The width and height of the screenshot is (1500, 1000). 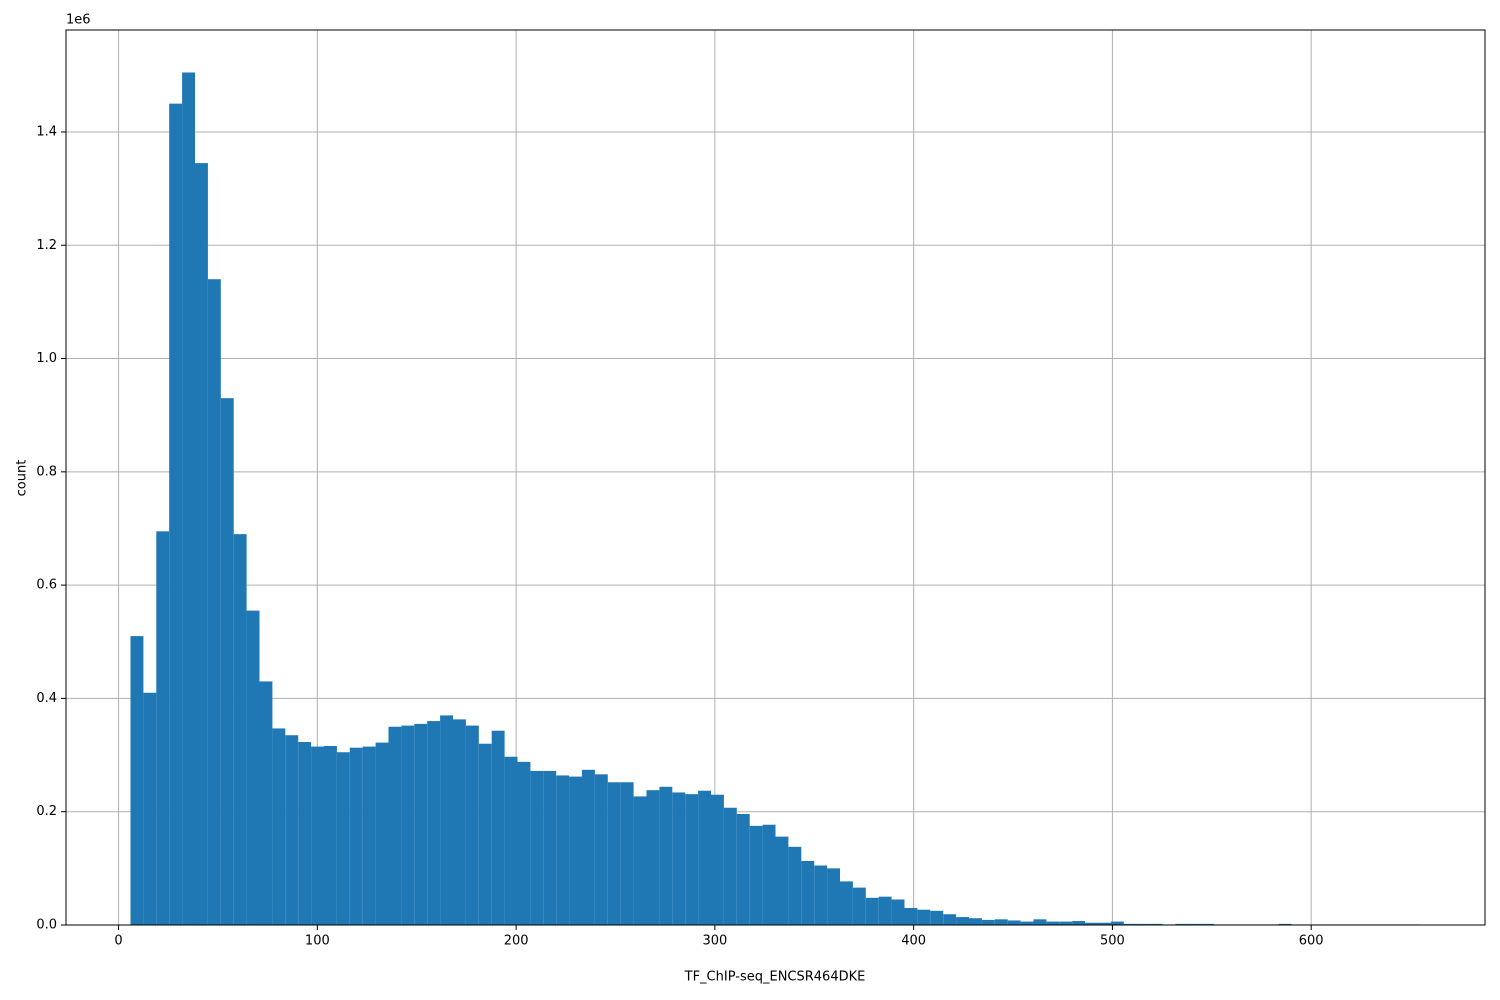 I want to click on y-tick-label: 0.6, so click(x=46, y=585).